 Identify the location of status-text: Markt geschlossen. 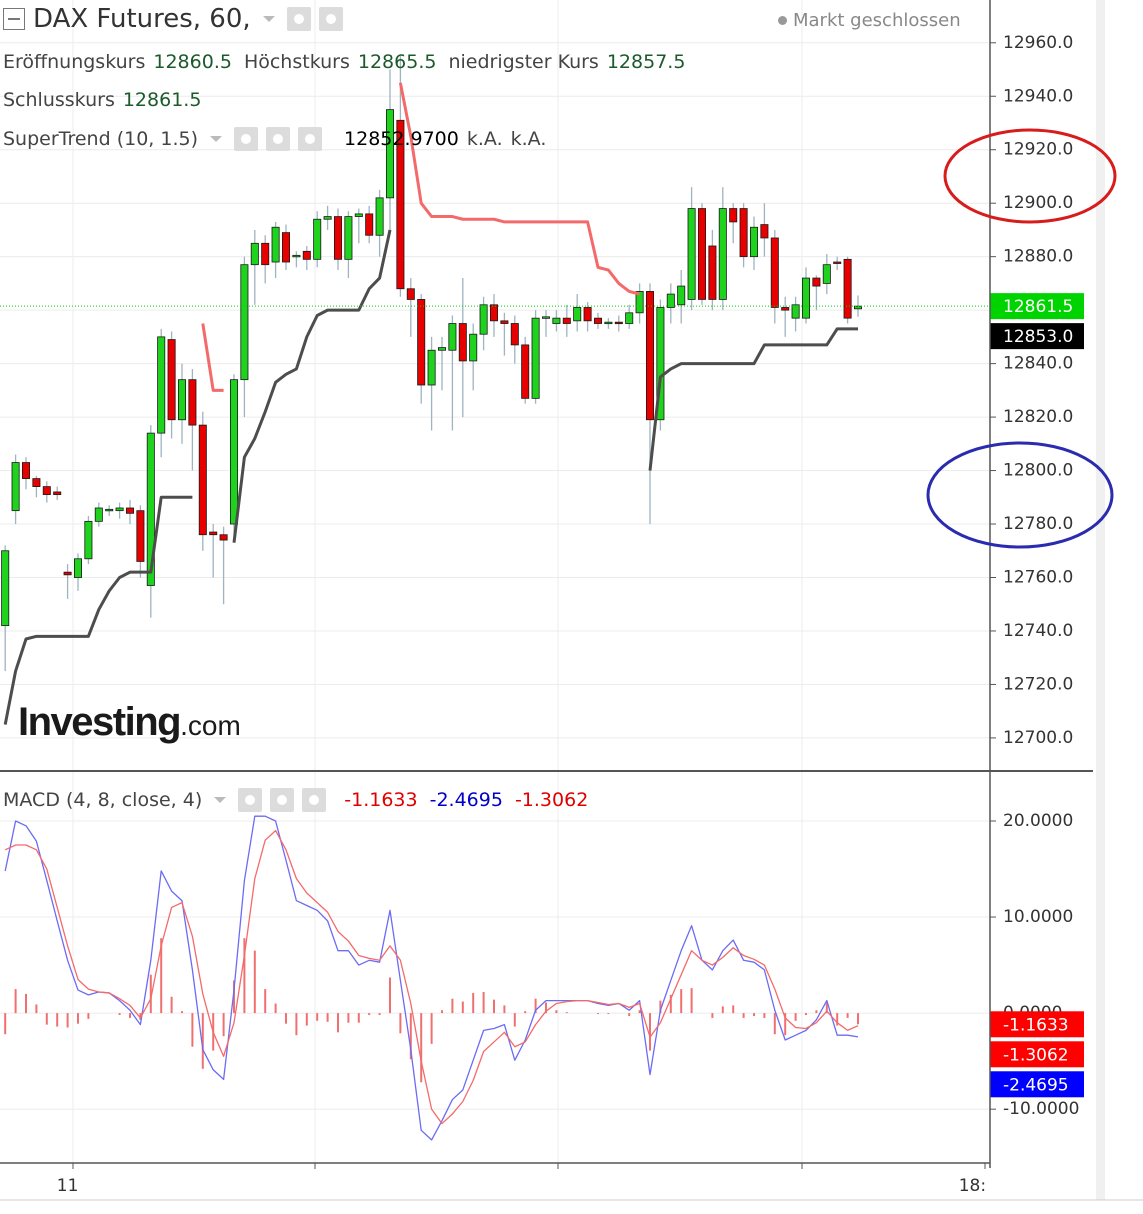
(877, 20).